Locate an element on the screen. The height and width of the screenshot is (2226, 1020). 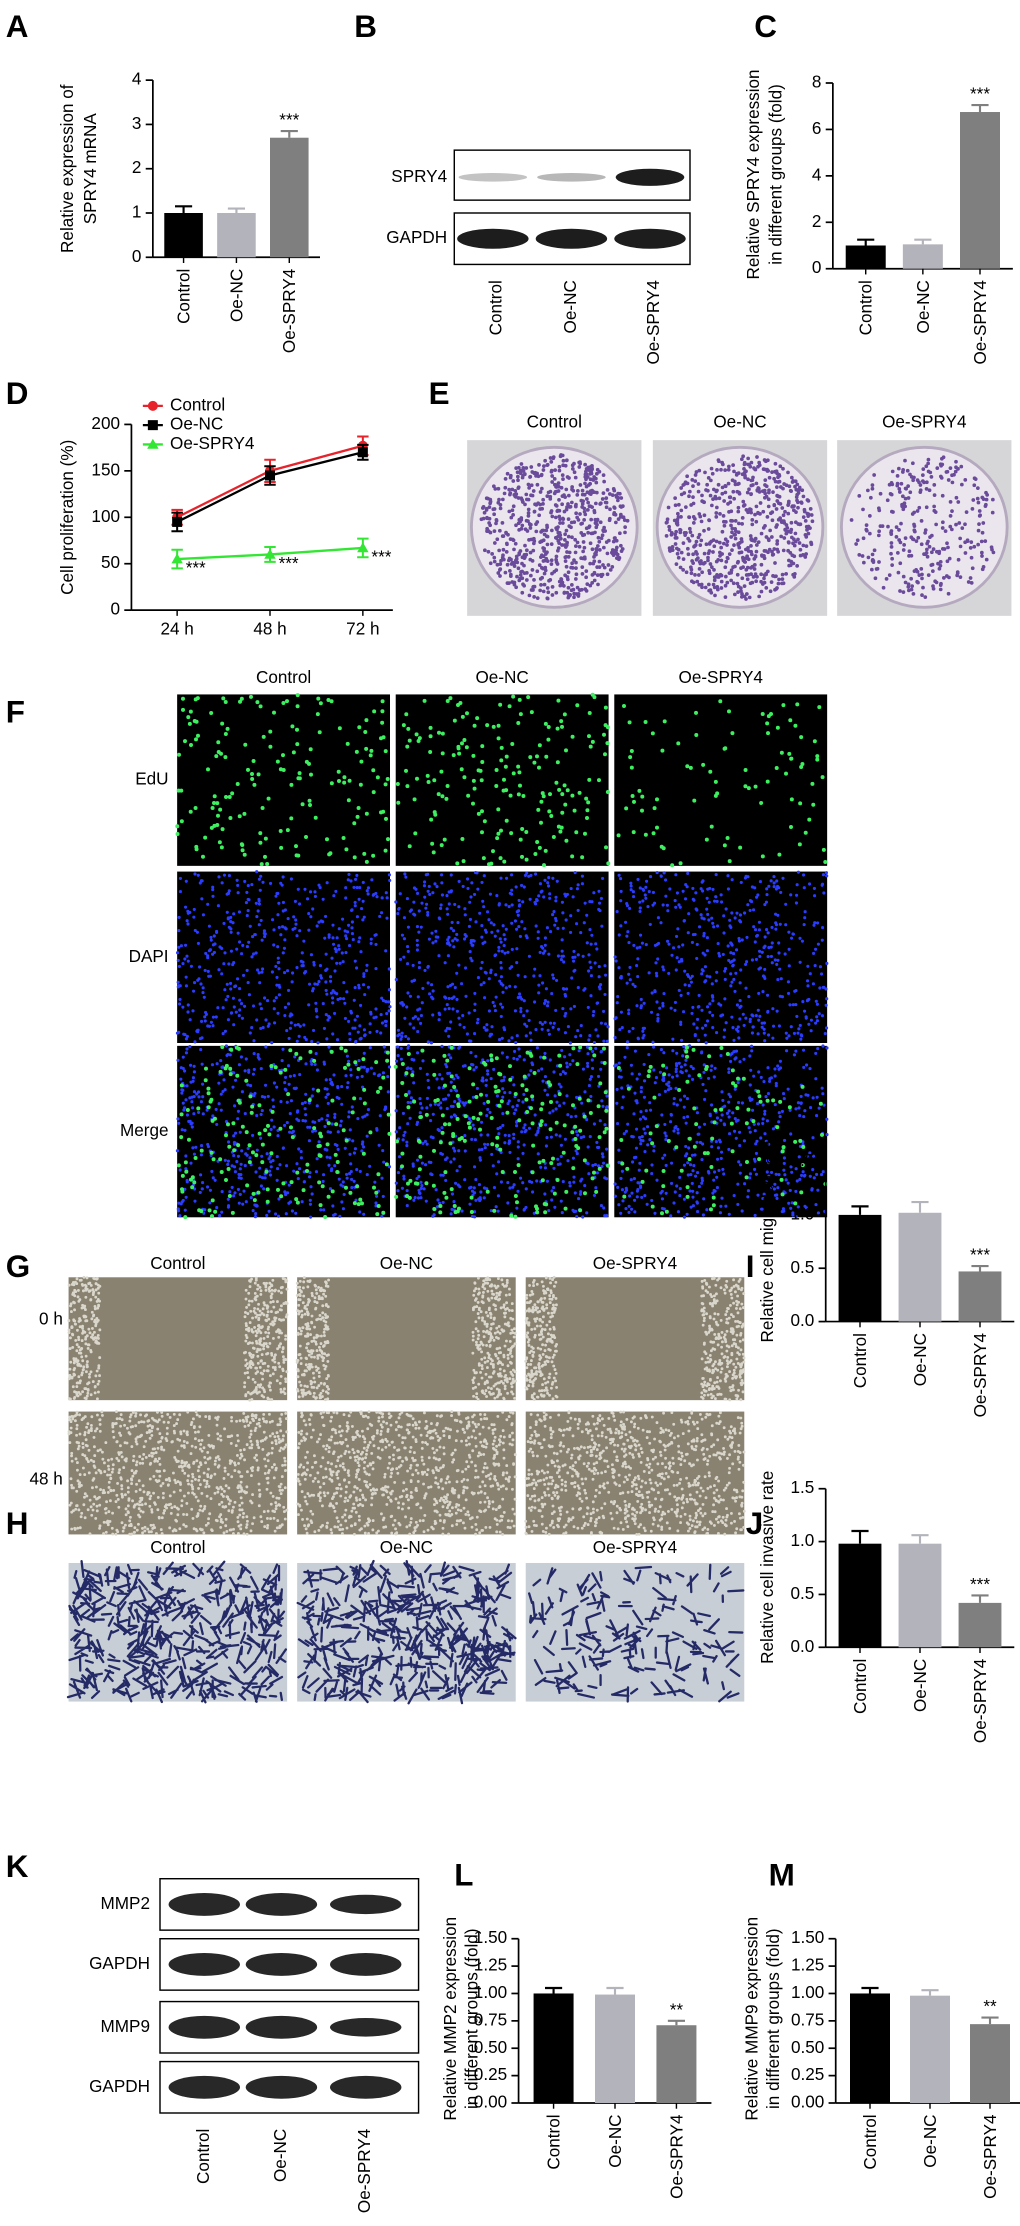
row-label: 48 h is located at coordinates (46, 1479).